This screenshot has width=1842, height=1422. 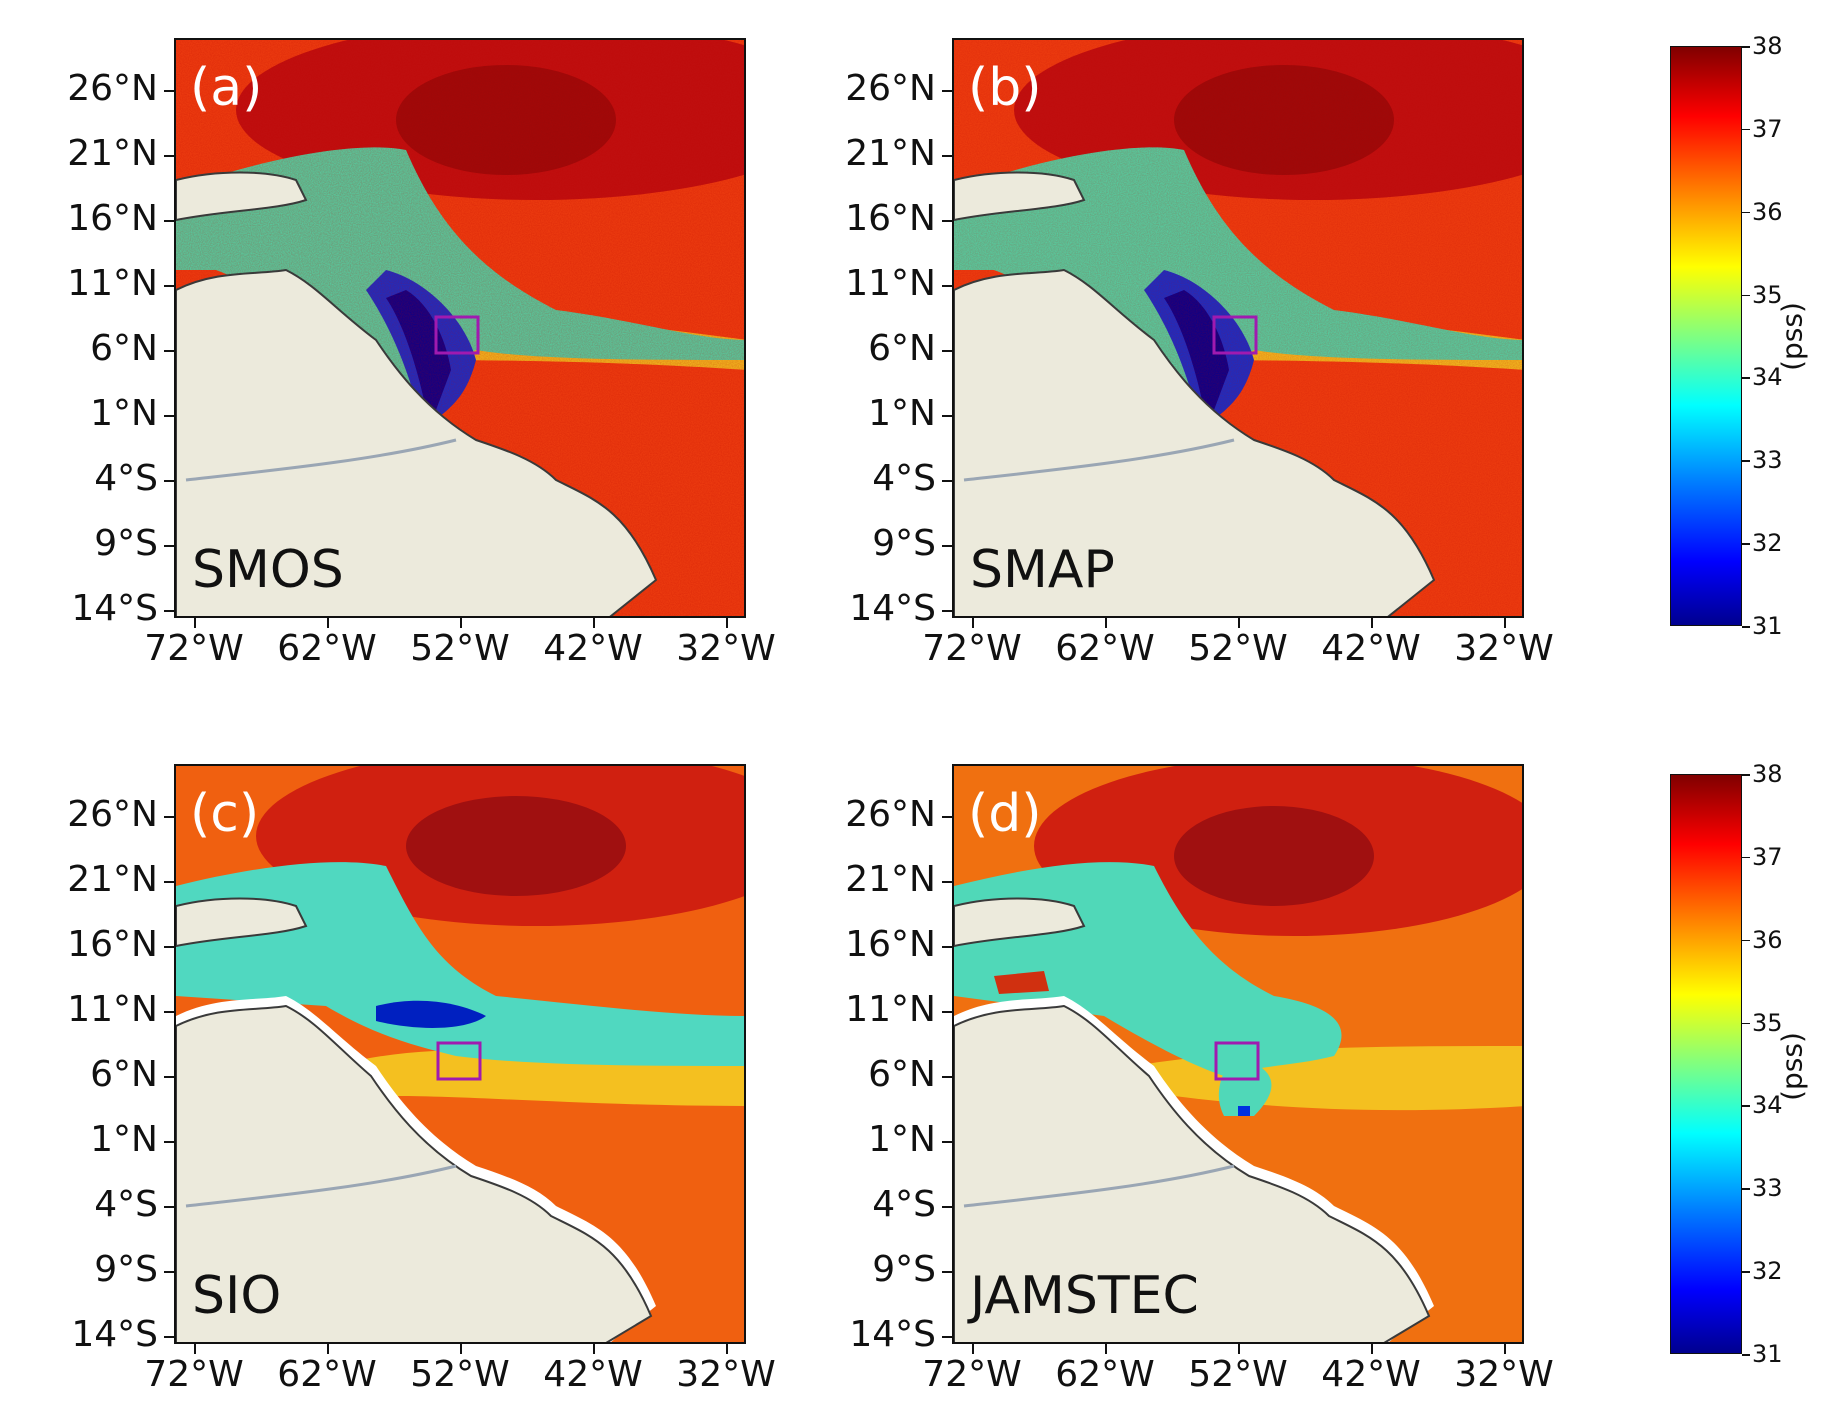 What do you see at coordinates (1767, 46) in the screenshot?
I see `colorbar-tick-label: 38` at bounding box center [1767, 46].